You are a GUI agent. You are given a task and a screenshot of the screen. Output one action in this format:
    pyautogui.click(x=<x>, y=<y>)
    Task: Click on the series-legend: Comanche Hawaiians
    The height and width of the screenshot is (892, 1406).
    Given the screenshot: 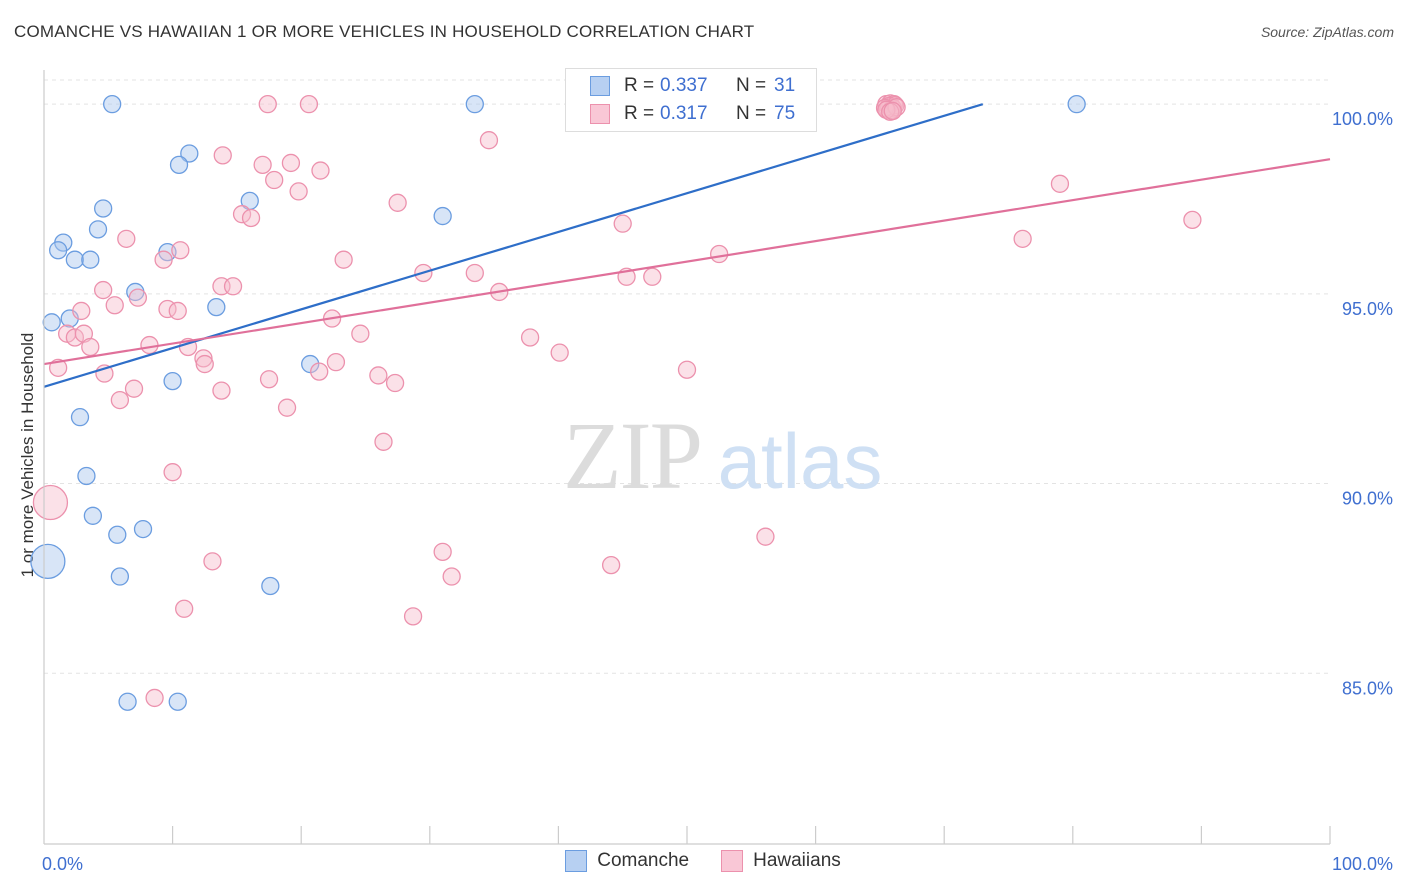 What is the action you would take?
    pyautogui.click(x=703, y=861)
    